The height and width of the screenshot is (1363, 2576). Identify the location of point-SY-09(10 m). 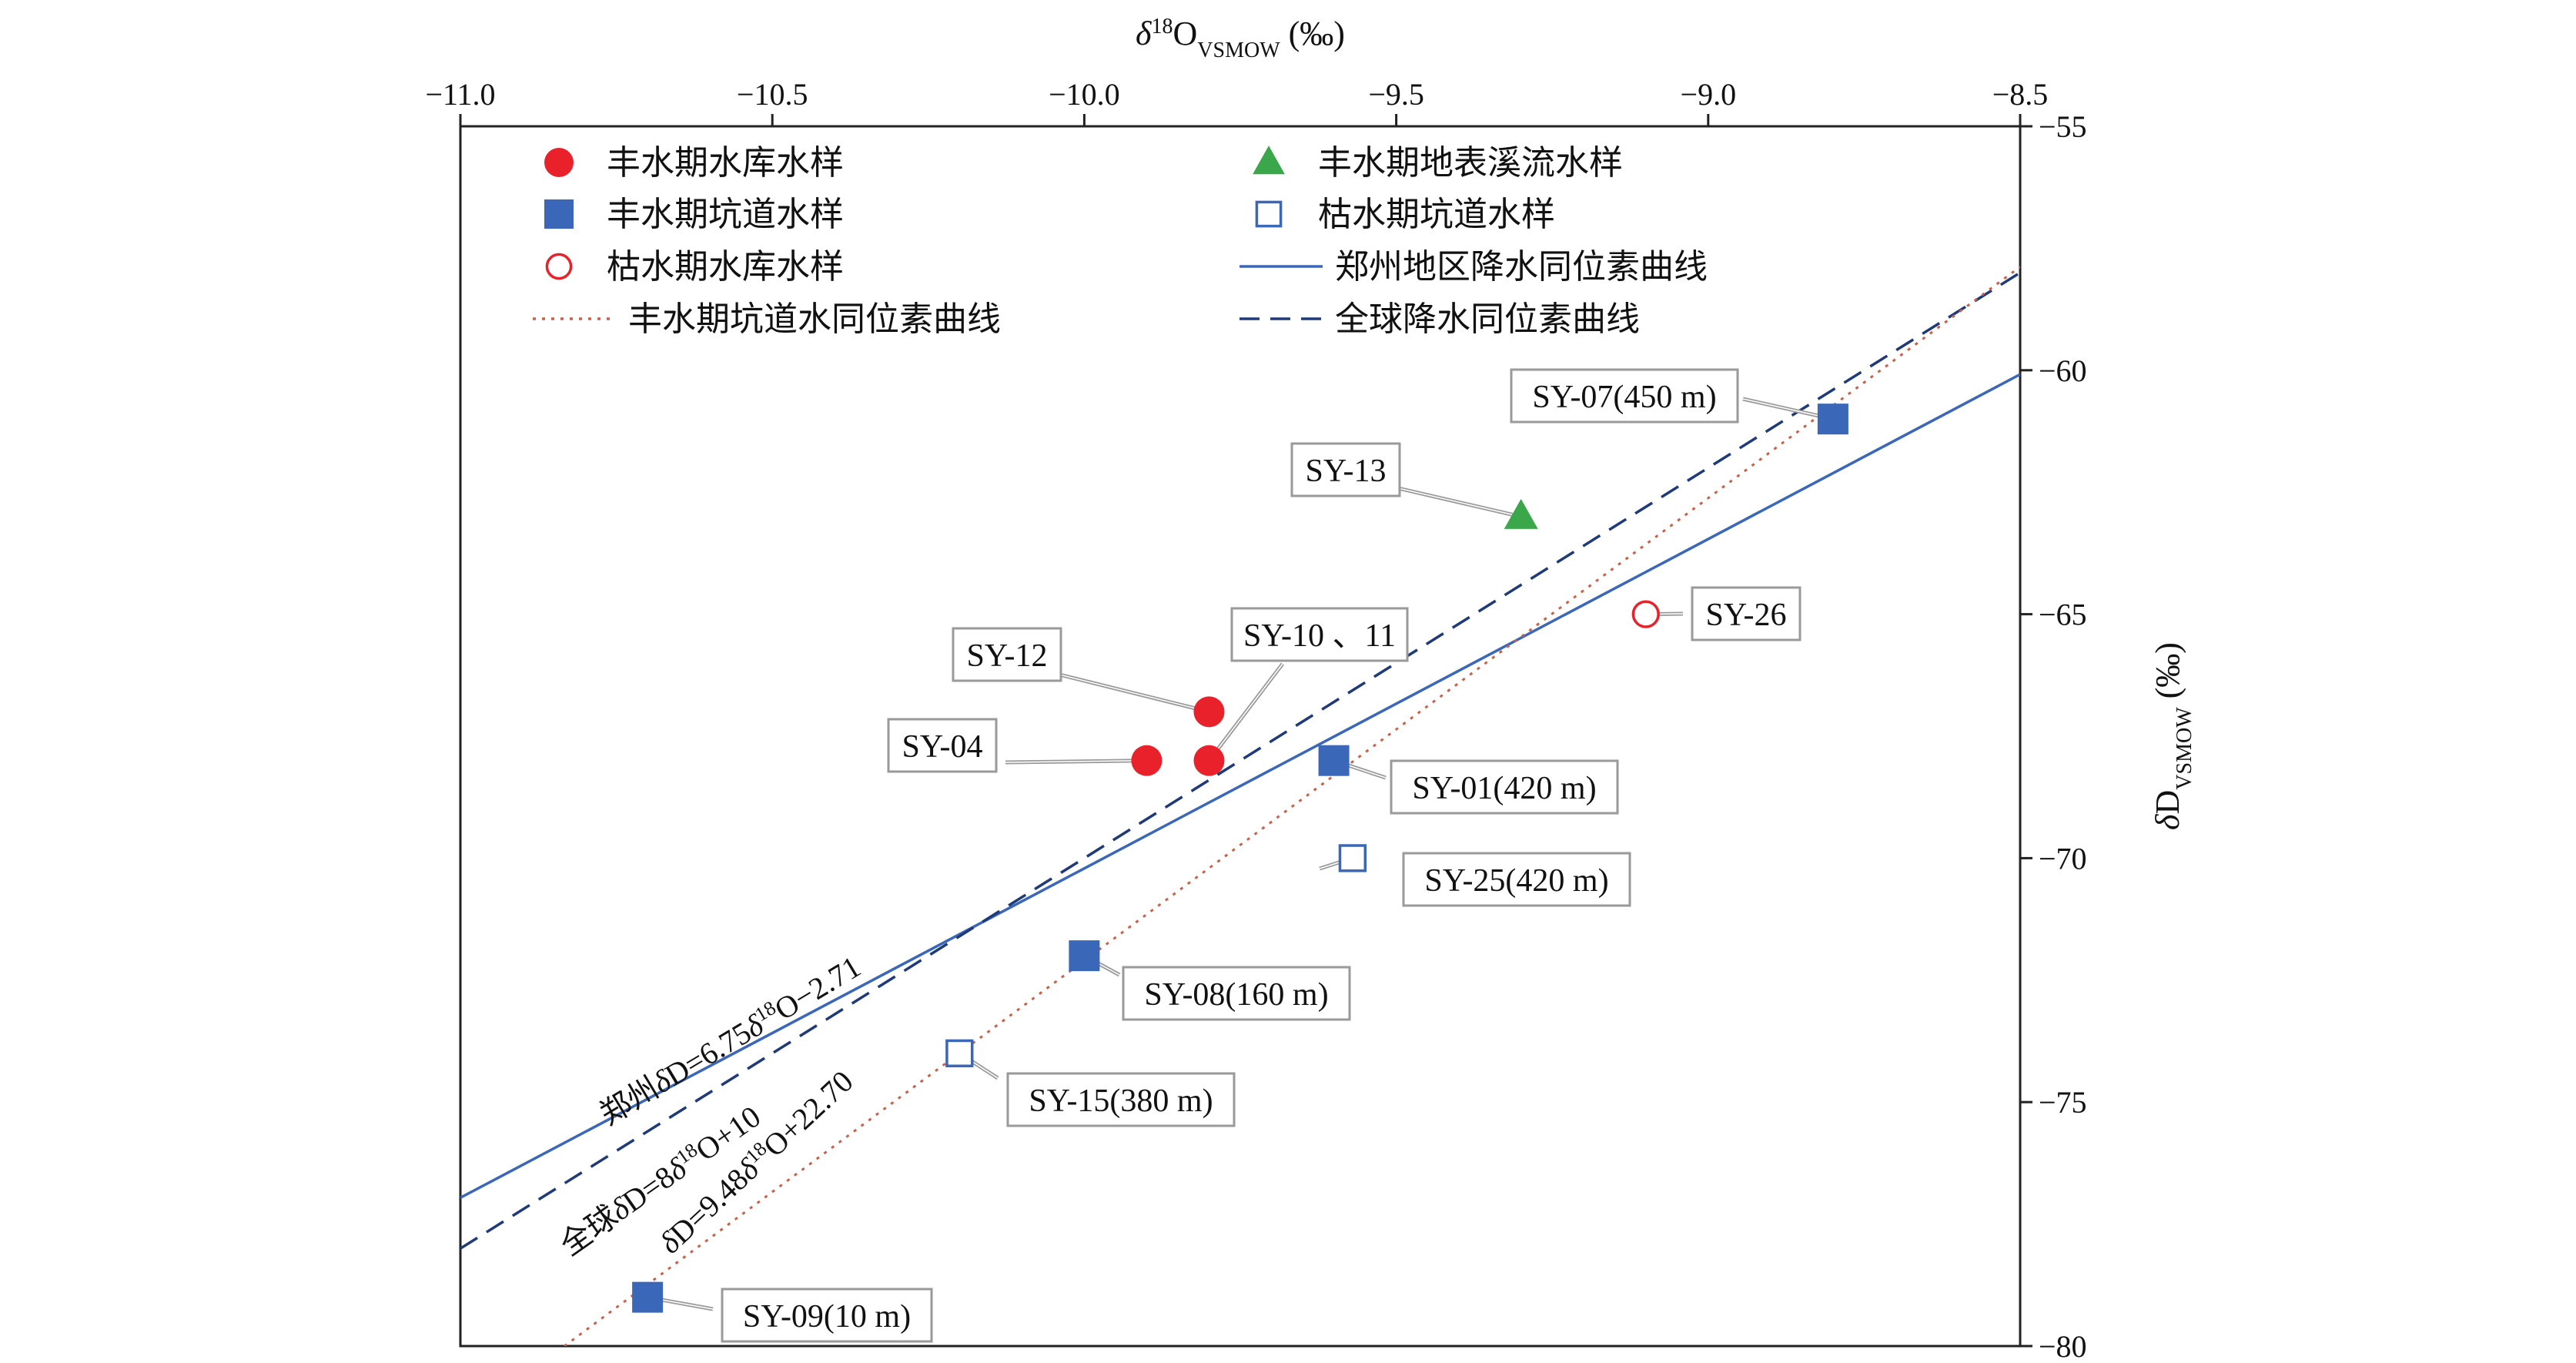
(648, 1297).